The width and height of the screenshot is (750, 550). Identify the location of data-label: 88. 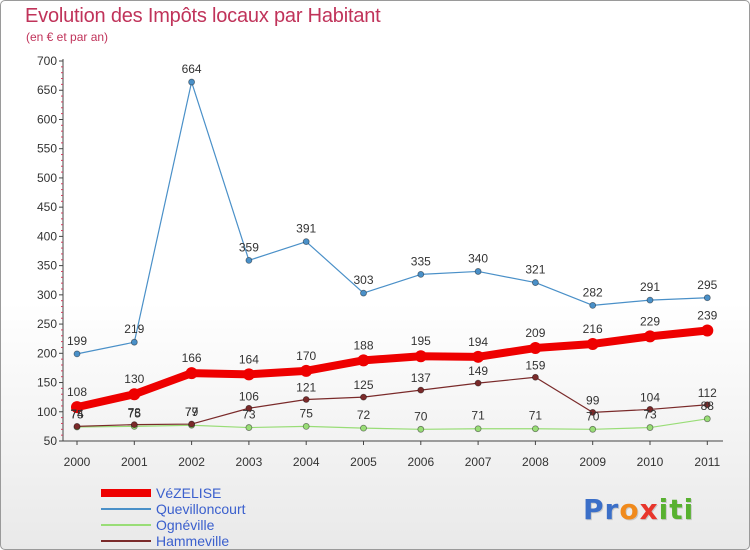
(708, 406).